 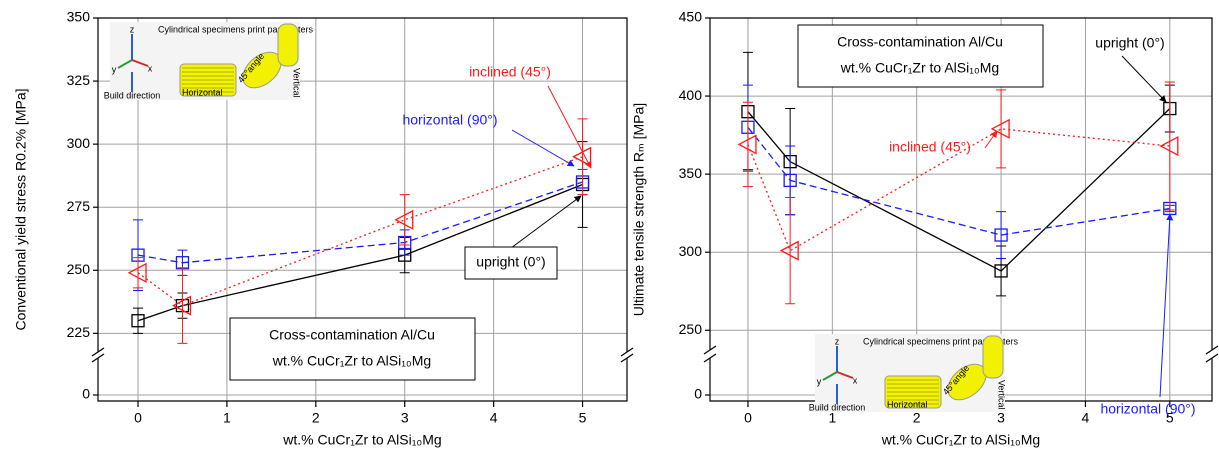 What do you see at coordinates (351, 361) in the screenshot?
I see `info-text: wt.% CuCr₁Zr to AlSi₁₀Mg` at bounding box center [351, 361].